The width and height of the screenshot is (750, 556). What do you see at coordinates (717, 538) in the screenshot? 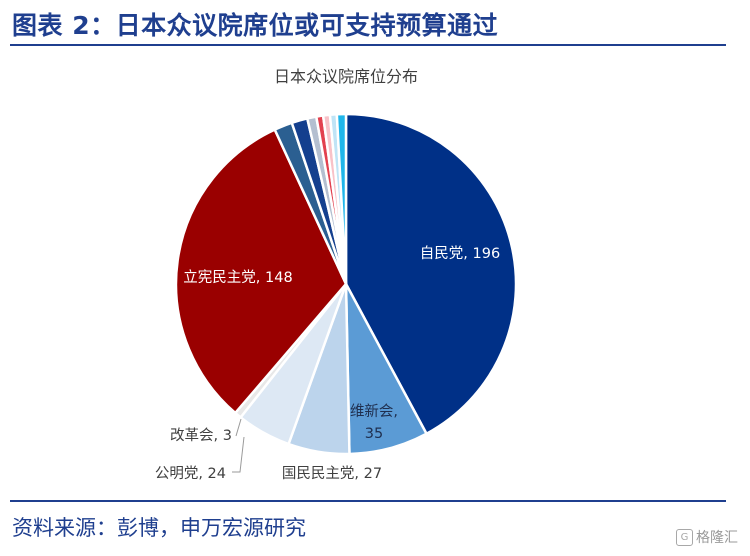
I see `watermark-text: 格隆汇` at bounding box center [717, 538].